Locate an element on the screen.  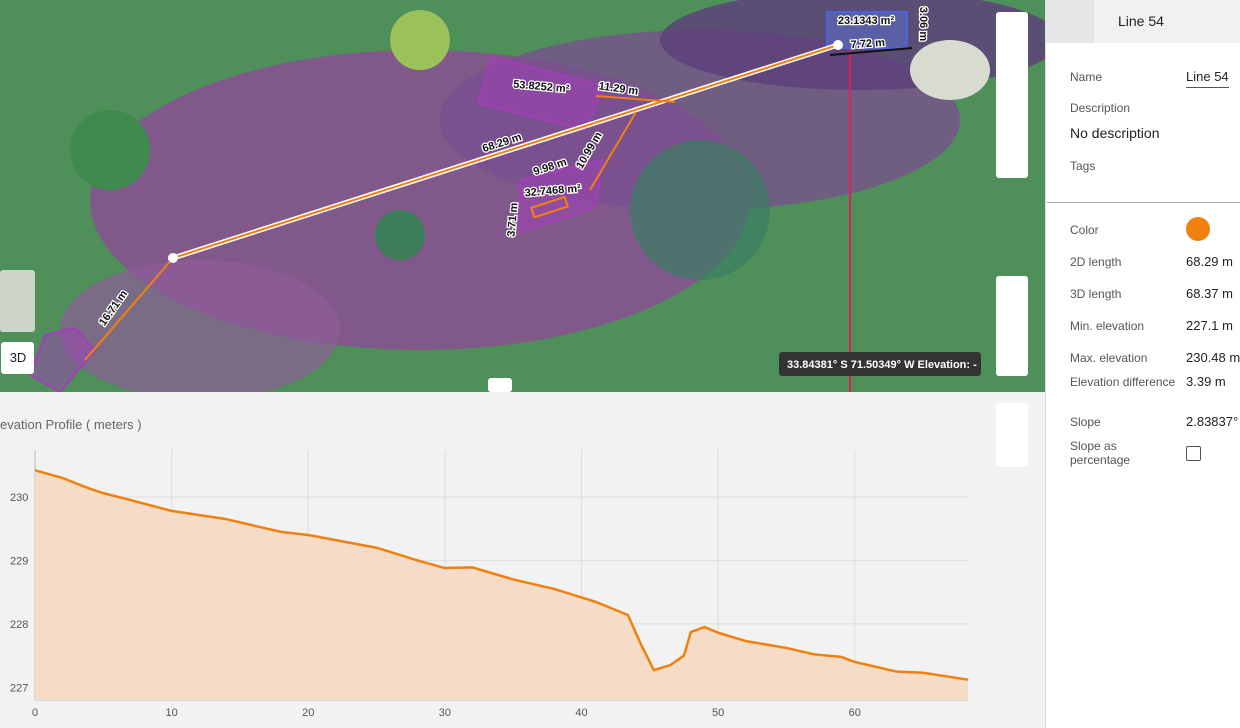
field-label: 2D length is located at coordinates (1096, 262).